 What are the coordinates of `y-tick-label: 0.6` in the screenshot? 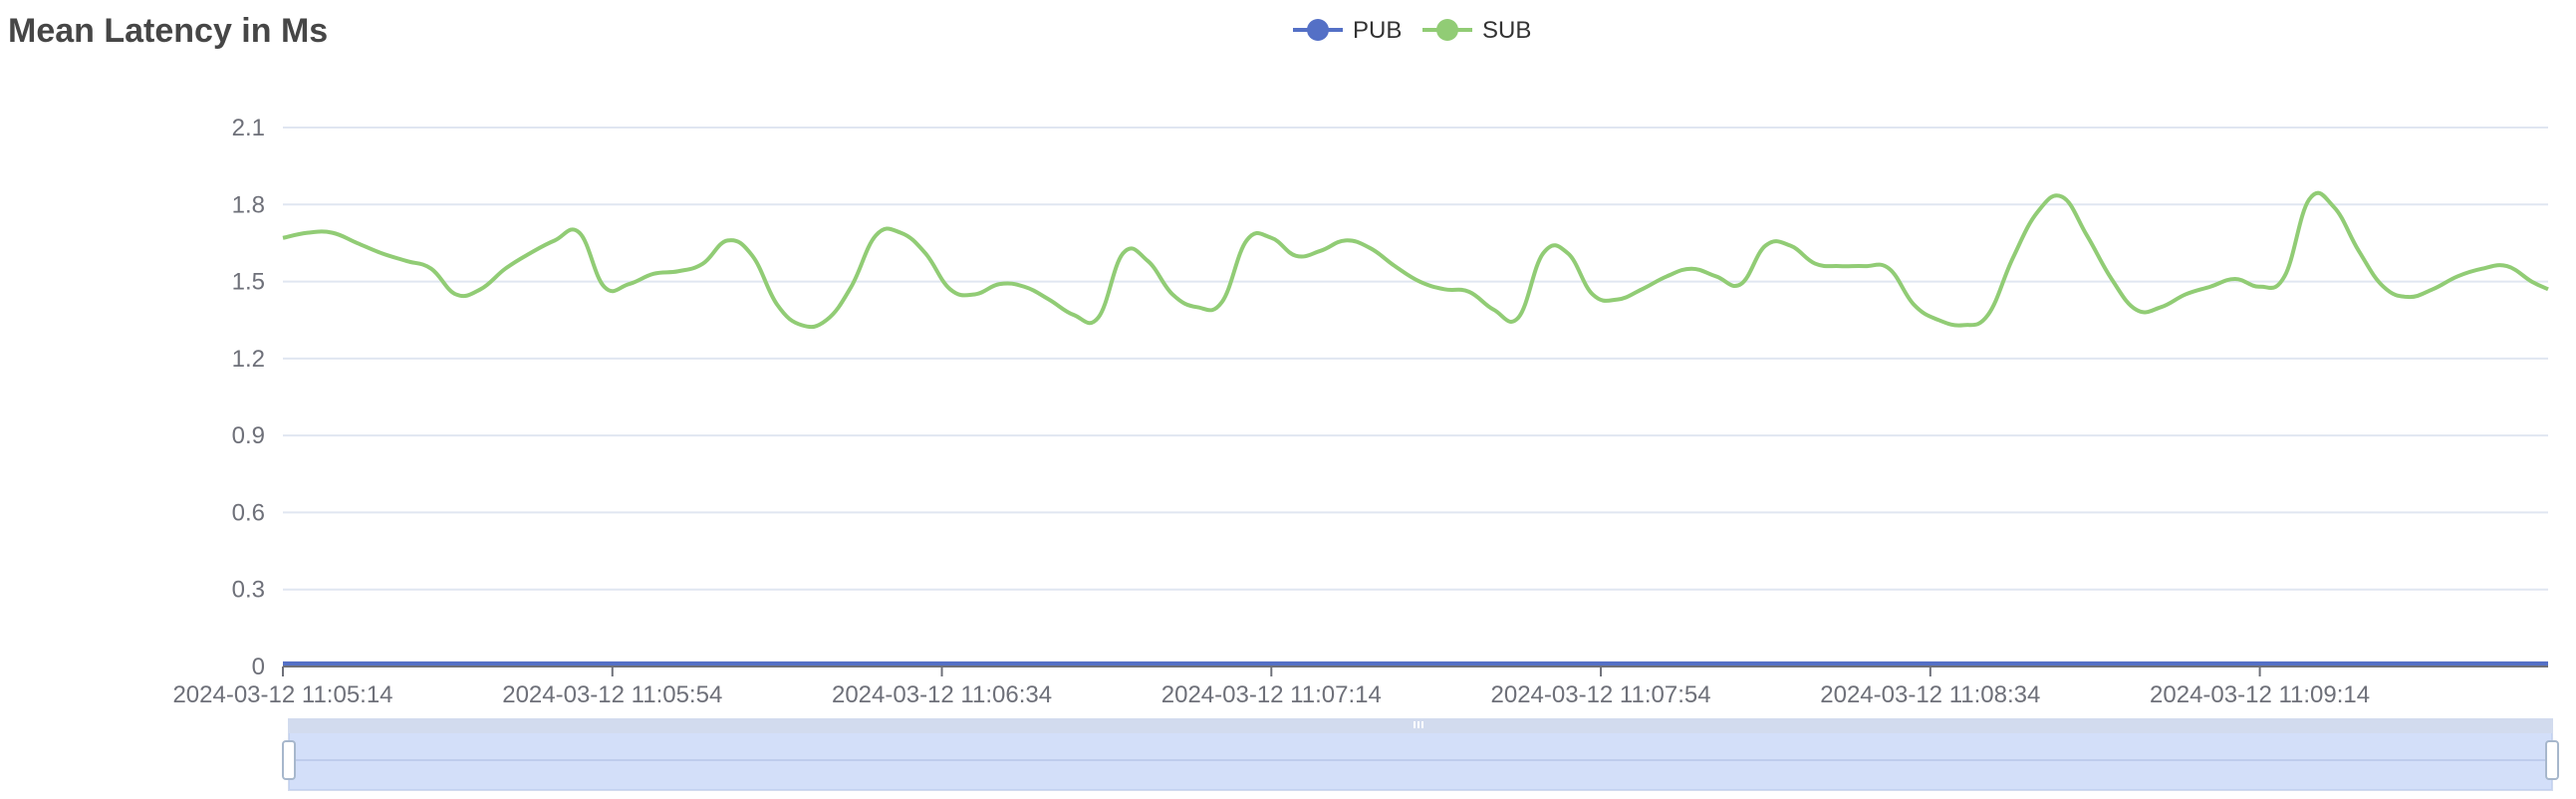 It's located at (248, 512).